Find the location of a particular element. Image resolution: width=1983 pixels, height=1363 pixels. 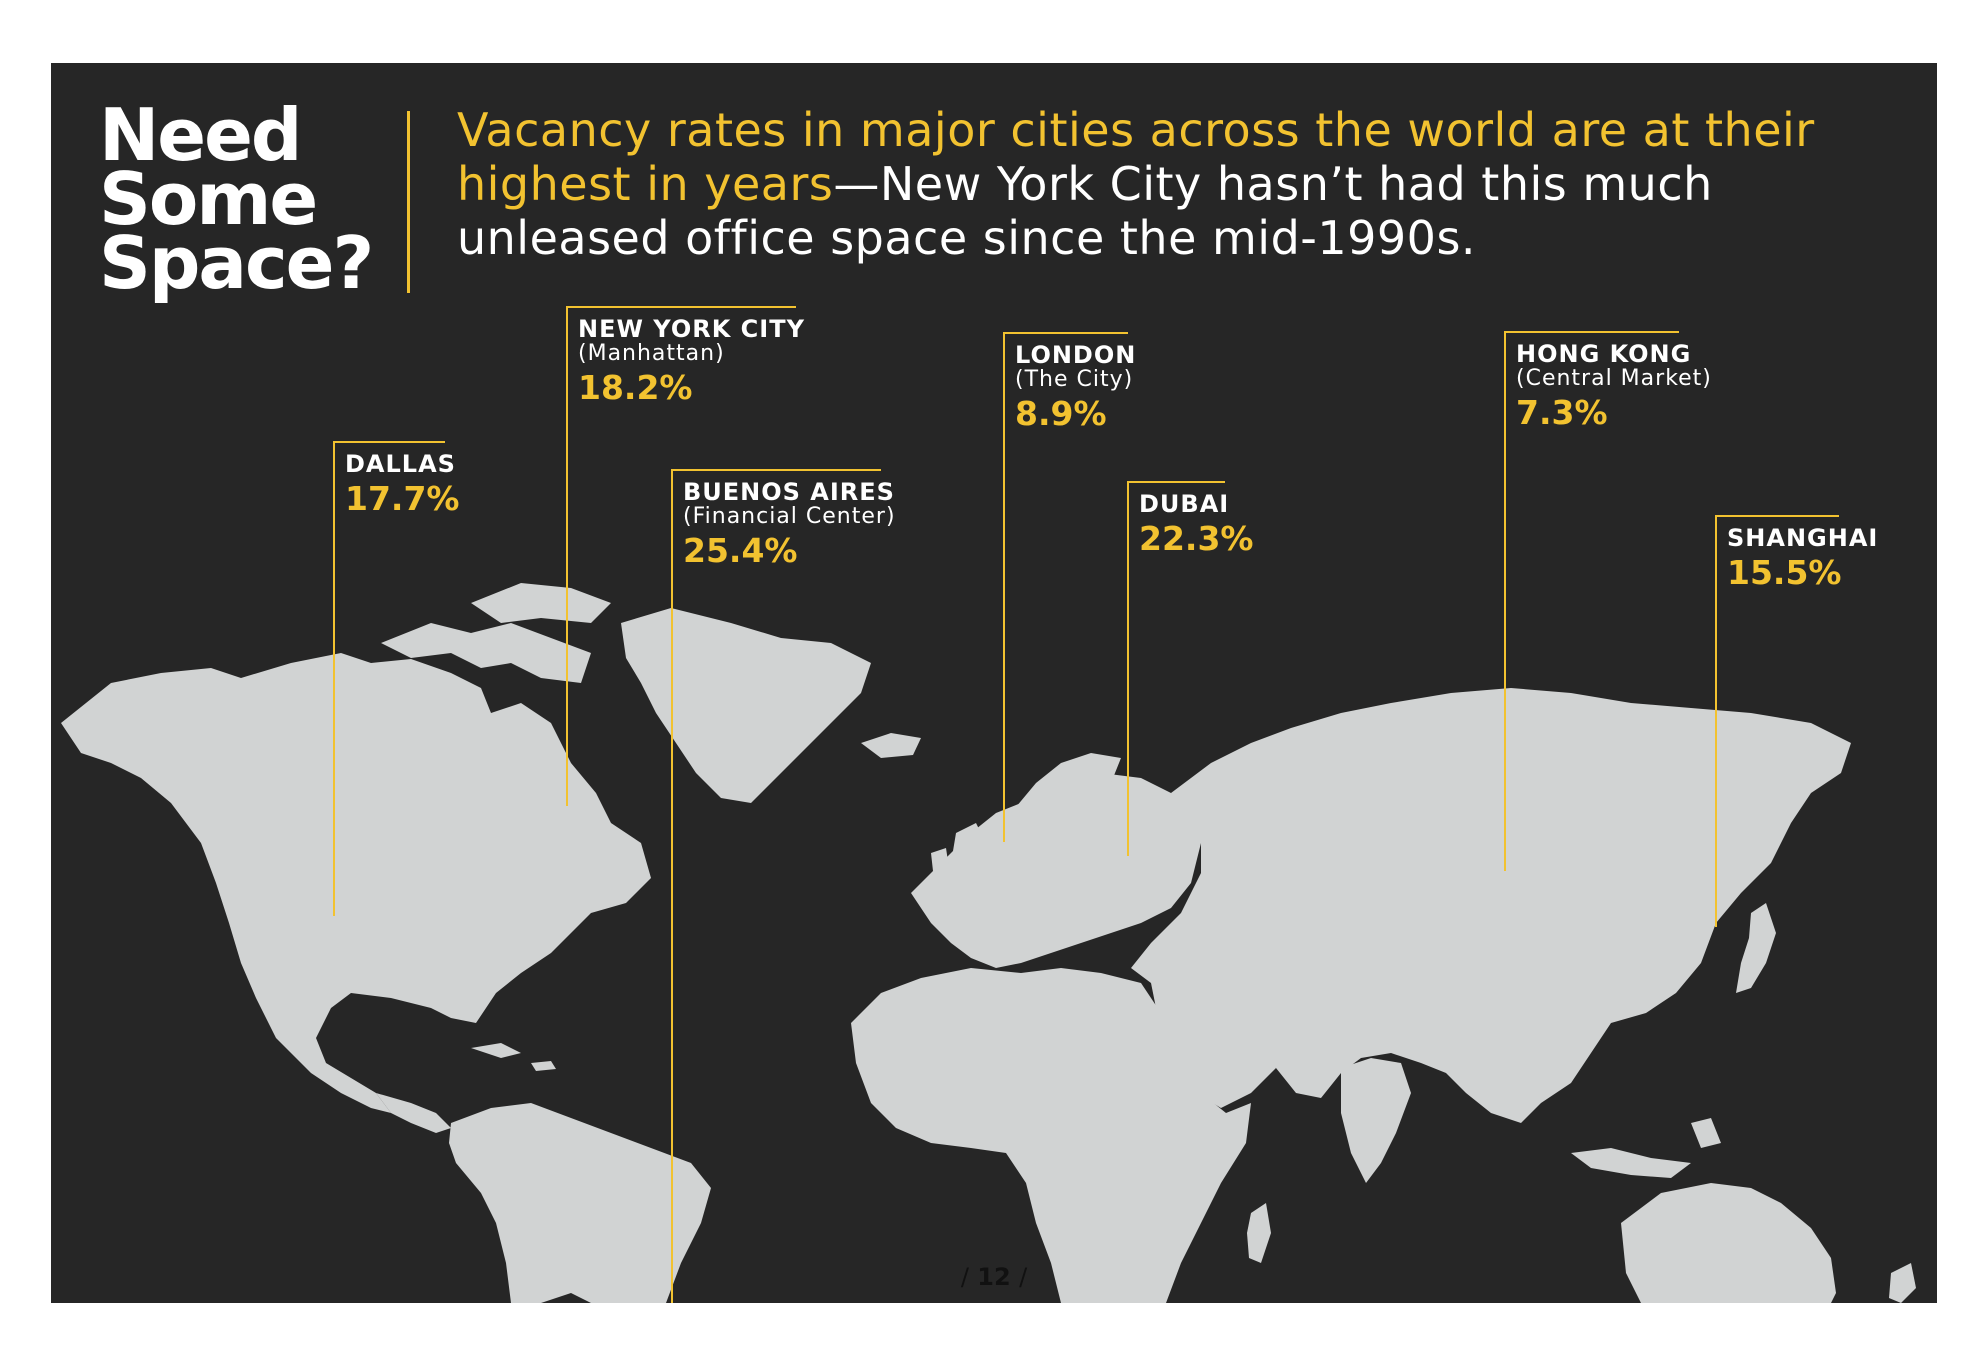

marker-city: NEW YORK CITY is located at coordinates (691, 329).